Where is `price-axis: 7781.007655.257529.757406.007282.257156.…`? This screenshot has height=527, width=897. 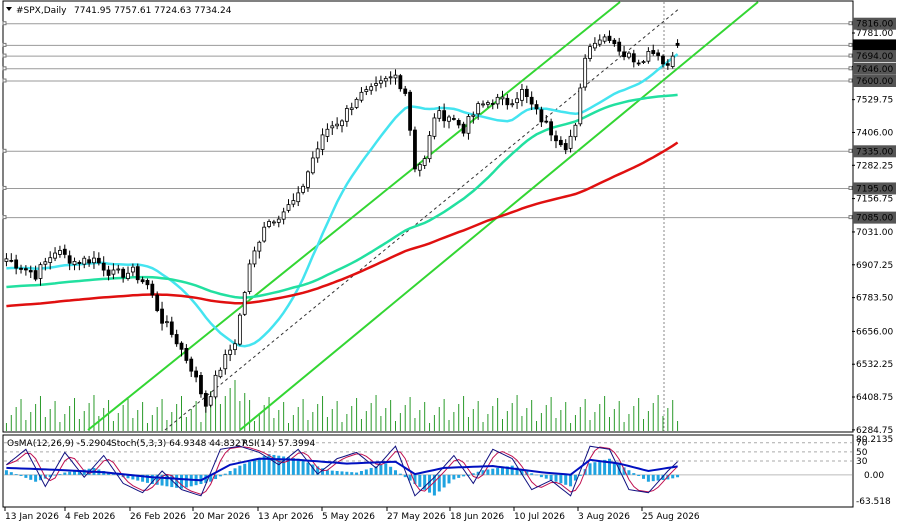 price-axis: 7781.007655.257529.757406.007282.257156.… is located at coordinates (874, 226).